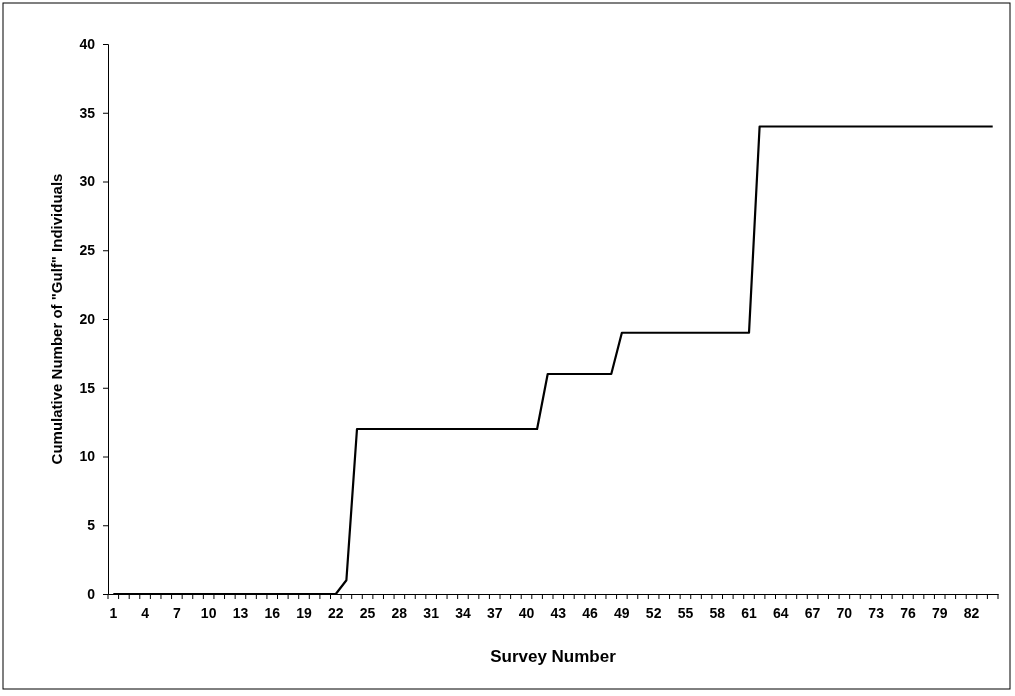 This screenshot has width=1015, height=696. I want to click on x-tick-label: 64, so click(781, 612).